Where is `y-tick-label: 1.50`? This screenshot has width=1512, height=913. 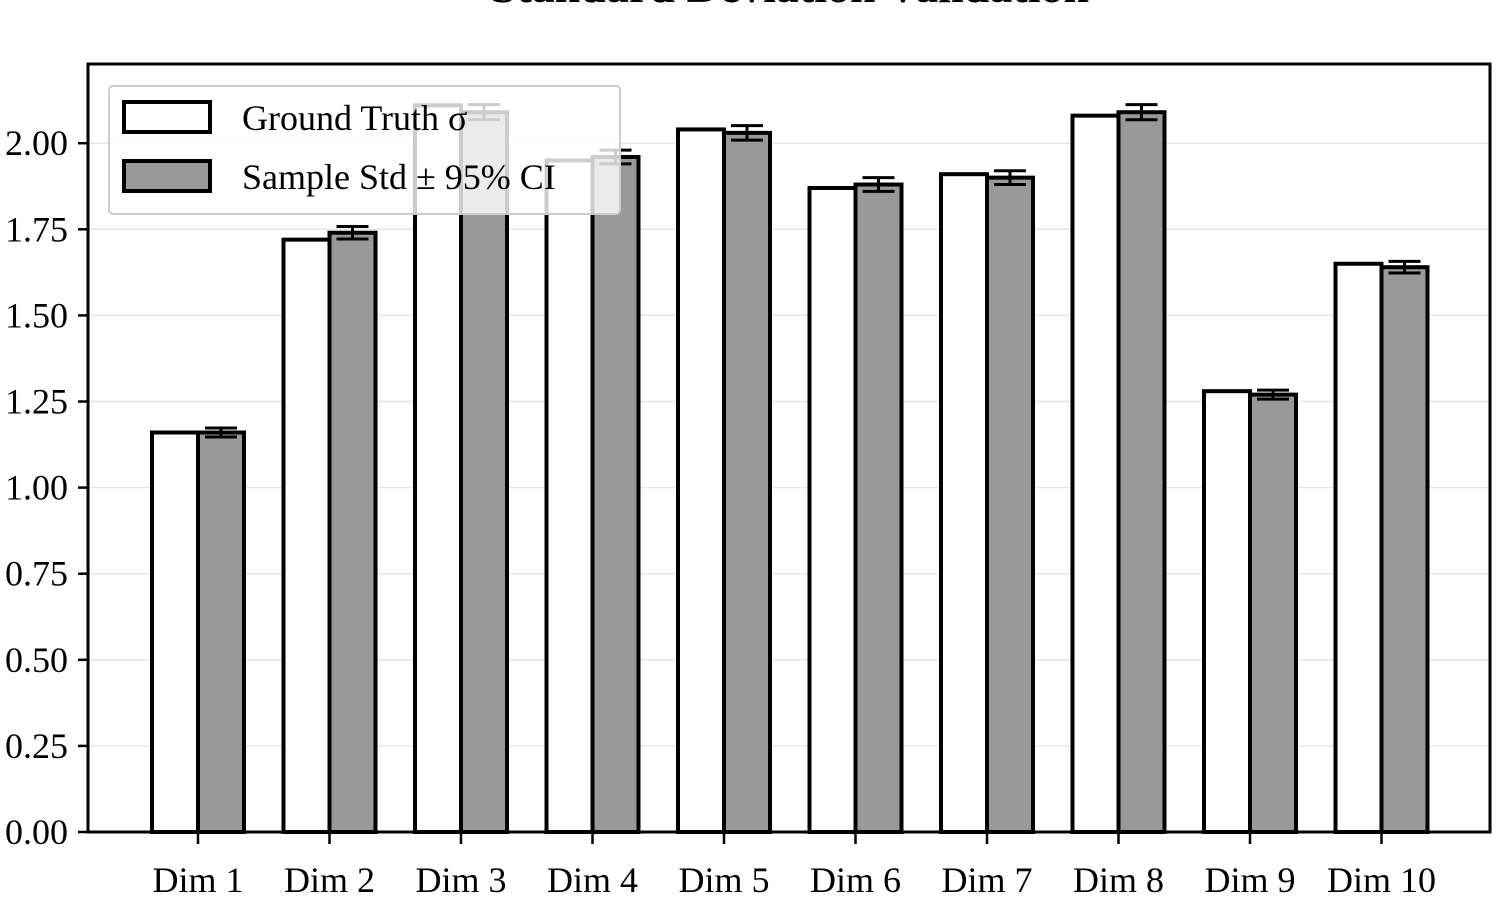 y-tick-label: 1.50 is located at coordinates (36, 315).